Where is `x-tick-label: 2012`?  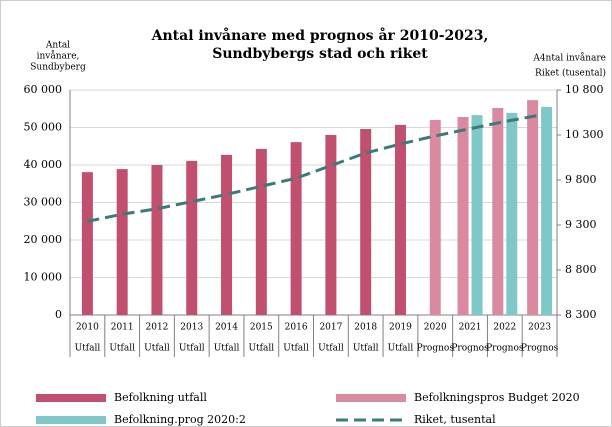 x-tick-label: 2012 is located at coordinates (157, 328).